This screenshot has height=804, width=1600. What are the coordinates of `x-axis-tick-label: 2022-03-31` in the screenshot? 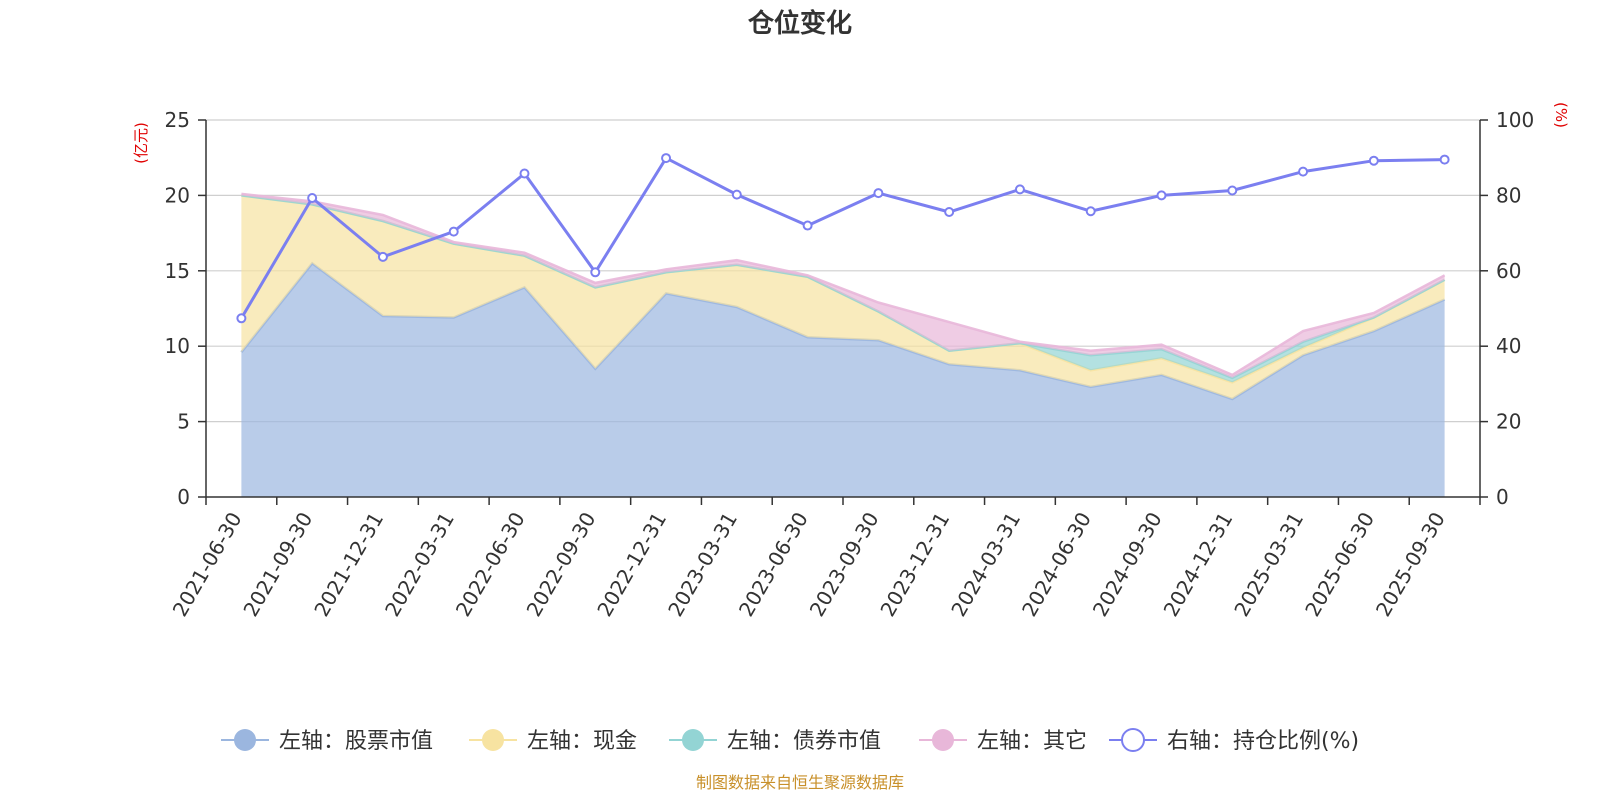 It's located at (419, 564).